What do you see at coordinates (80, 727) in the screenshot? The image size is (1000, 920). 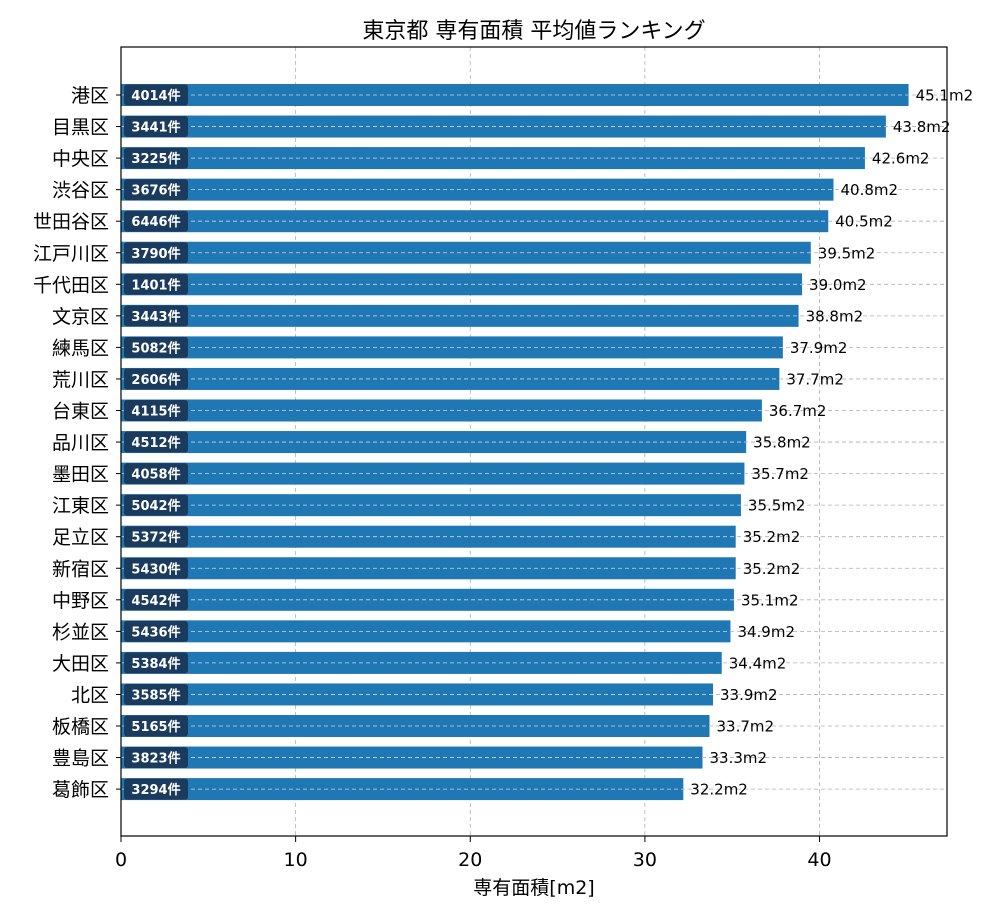 I see `y-tick-label: 板橋区` at bounding box center [80, 727].